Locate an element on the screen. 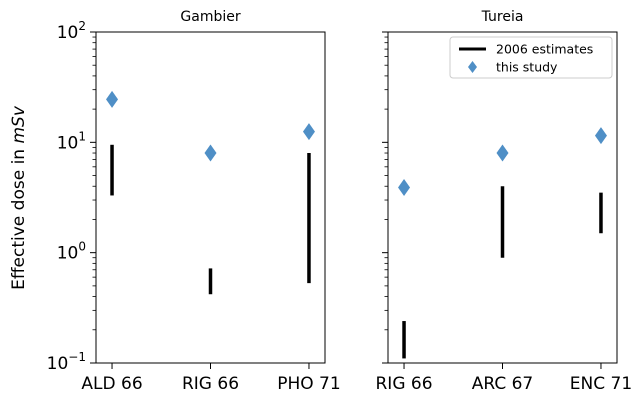 Image resolution: width=643 pixels, height=398 pixels. x-tick-label: ARC 67 is located at coordinates (503, 384).